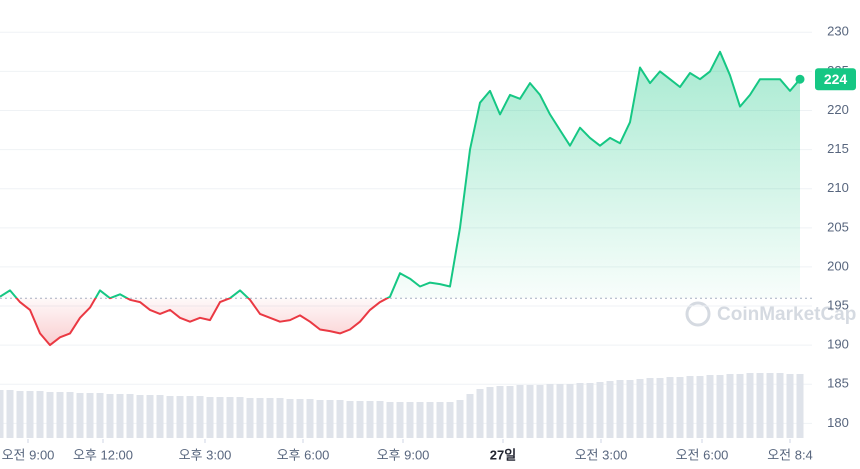  Describe the element at coordinates (838, 148) in the screenshot. I see `y-tick-label: 215` at that location.